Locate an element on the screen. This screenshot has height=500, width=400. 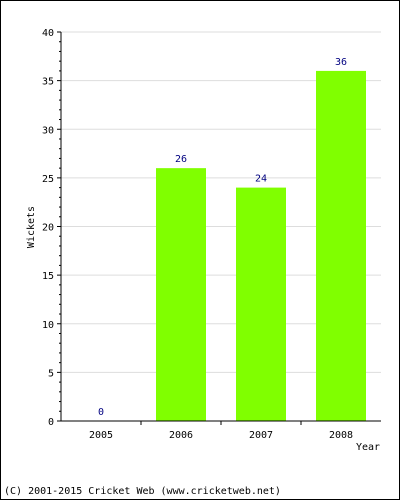
data-label-2008: 36 is located at coordinates (341, 62).